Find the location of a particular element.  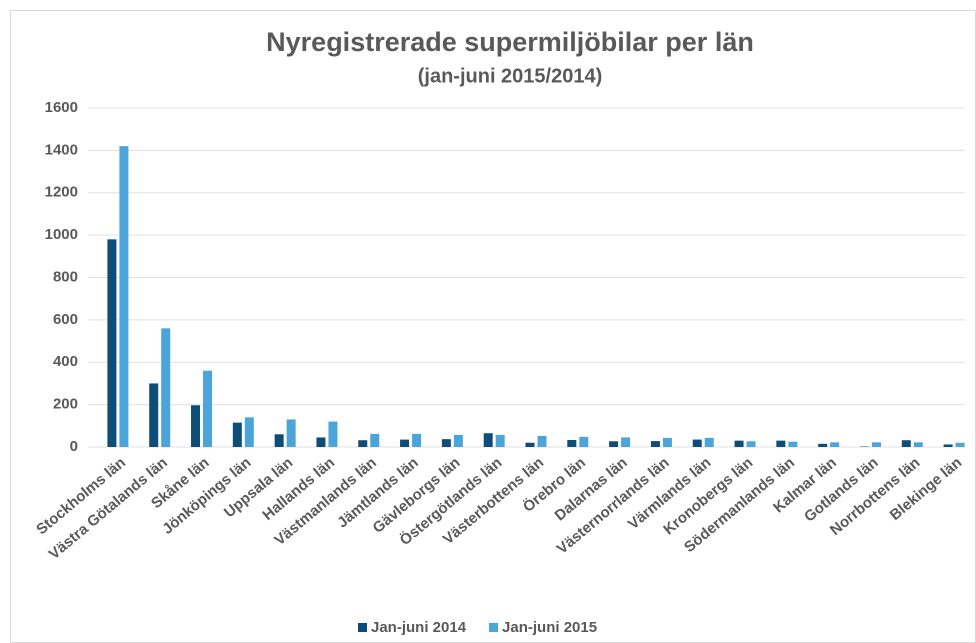

chart-subtitle: (jan-juni 2015/2014) is located at coordinates (510, 76).